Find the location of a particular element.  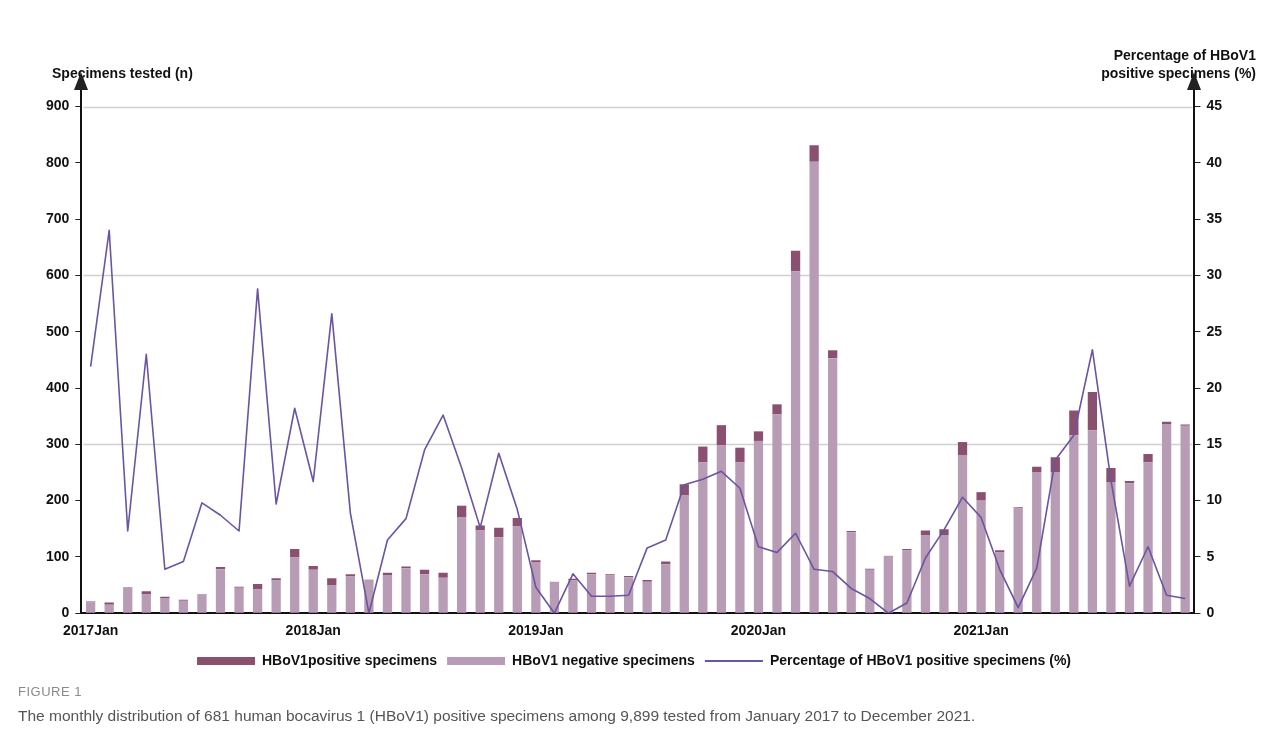

legend-label: HBoV1positive specimens is located at coordinates (350, 659).